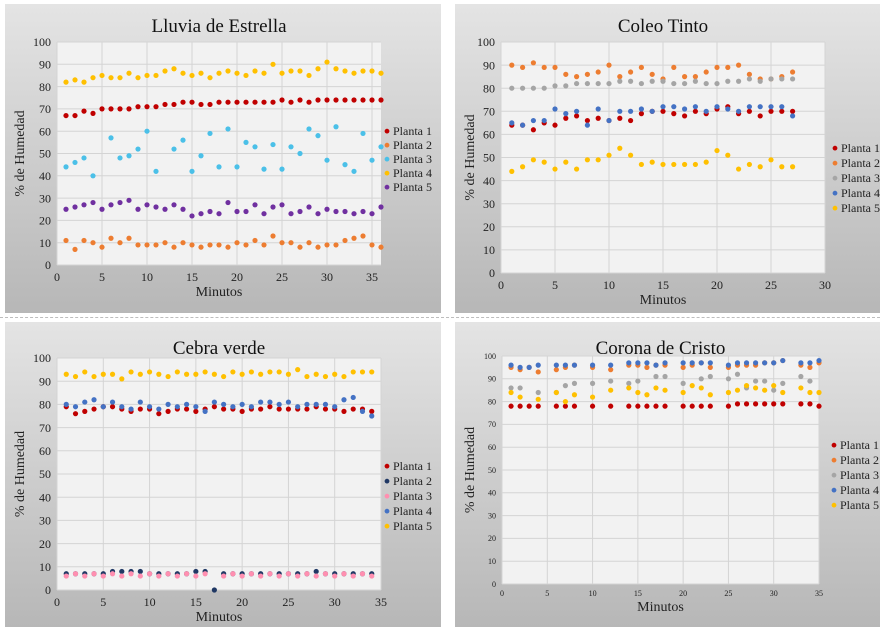 This screenshot has height=627, width=880. Describe the element at coordinates (412, 173) in the screenshot. I see `legend-entry: Planta 4` at that location.